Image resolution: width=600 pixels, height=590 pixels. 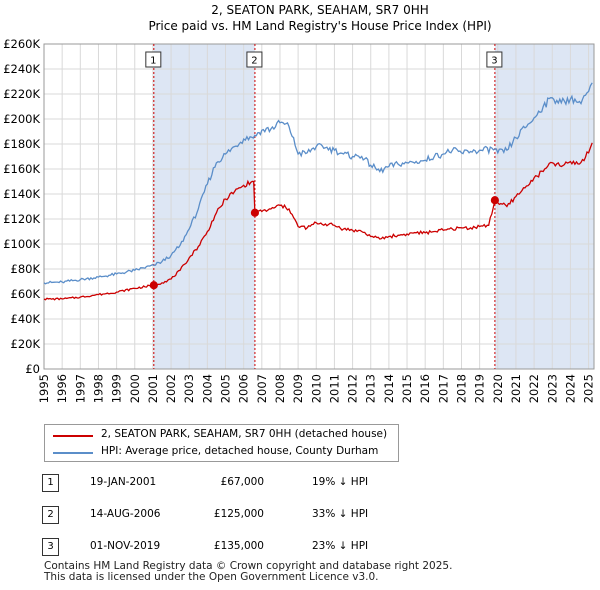 I want to click on y-tick-label: £220K, so click(x=21, y=94).